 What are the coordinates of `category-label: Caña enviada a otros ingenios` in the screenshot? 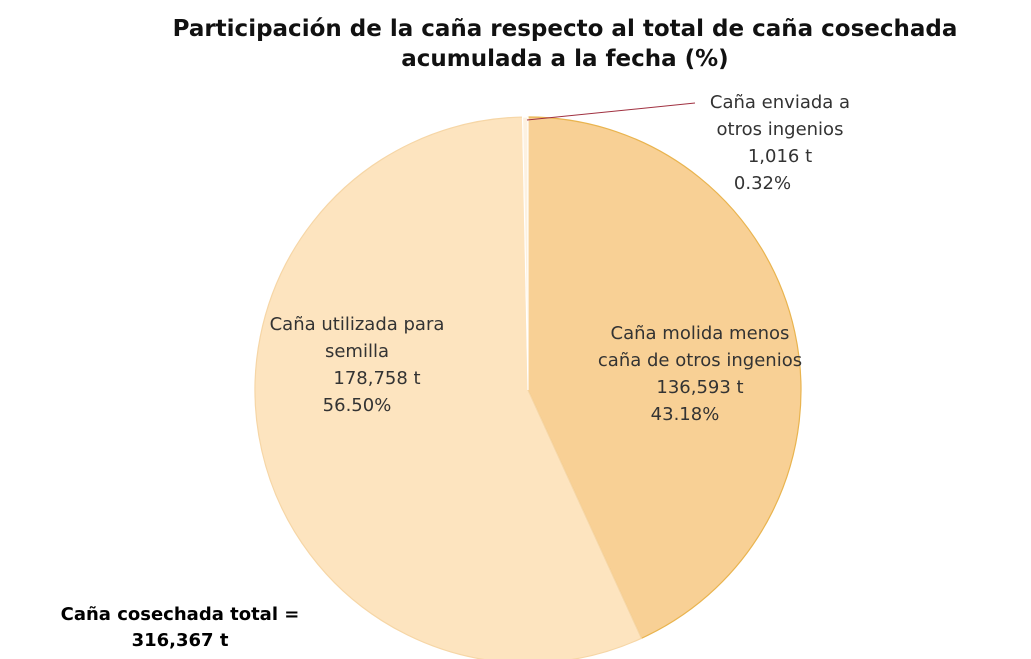 It's located at (780, 116).